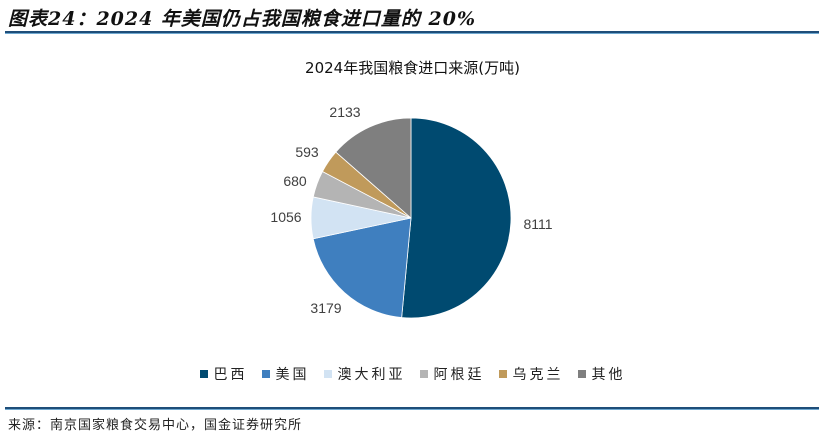 The height and width of the screenshot is (436, 825). What do you see at coordinates (307, 152) in the screenshot?
I see `data-label: 593` at bounding box center [307, 152].